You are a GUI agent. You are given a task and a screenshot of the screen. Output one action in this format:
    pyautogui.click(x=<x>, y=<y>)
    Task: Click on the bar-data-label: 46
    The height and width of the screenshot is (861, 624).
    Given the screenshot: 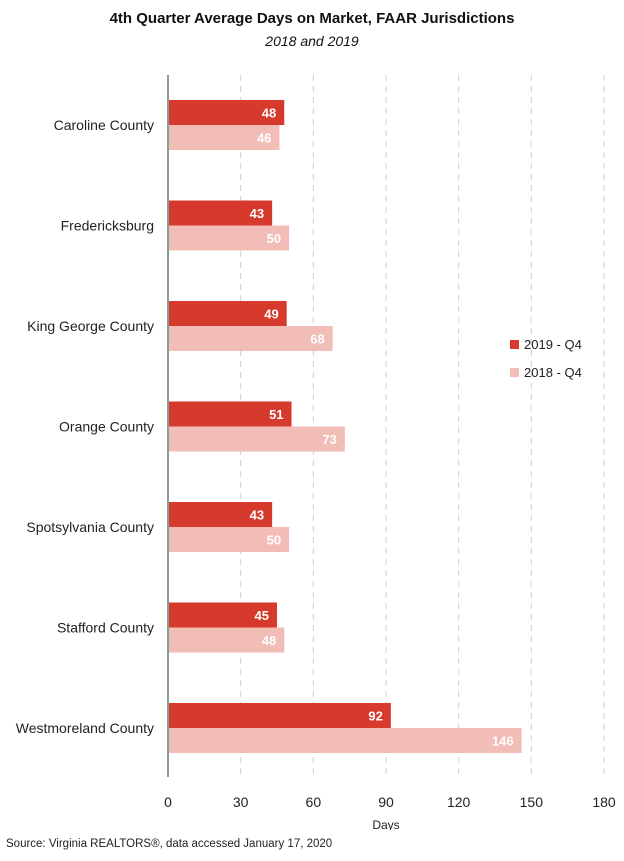 What is the action you would take?
    pyautogui.click(x=264, y=138)
    